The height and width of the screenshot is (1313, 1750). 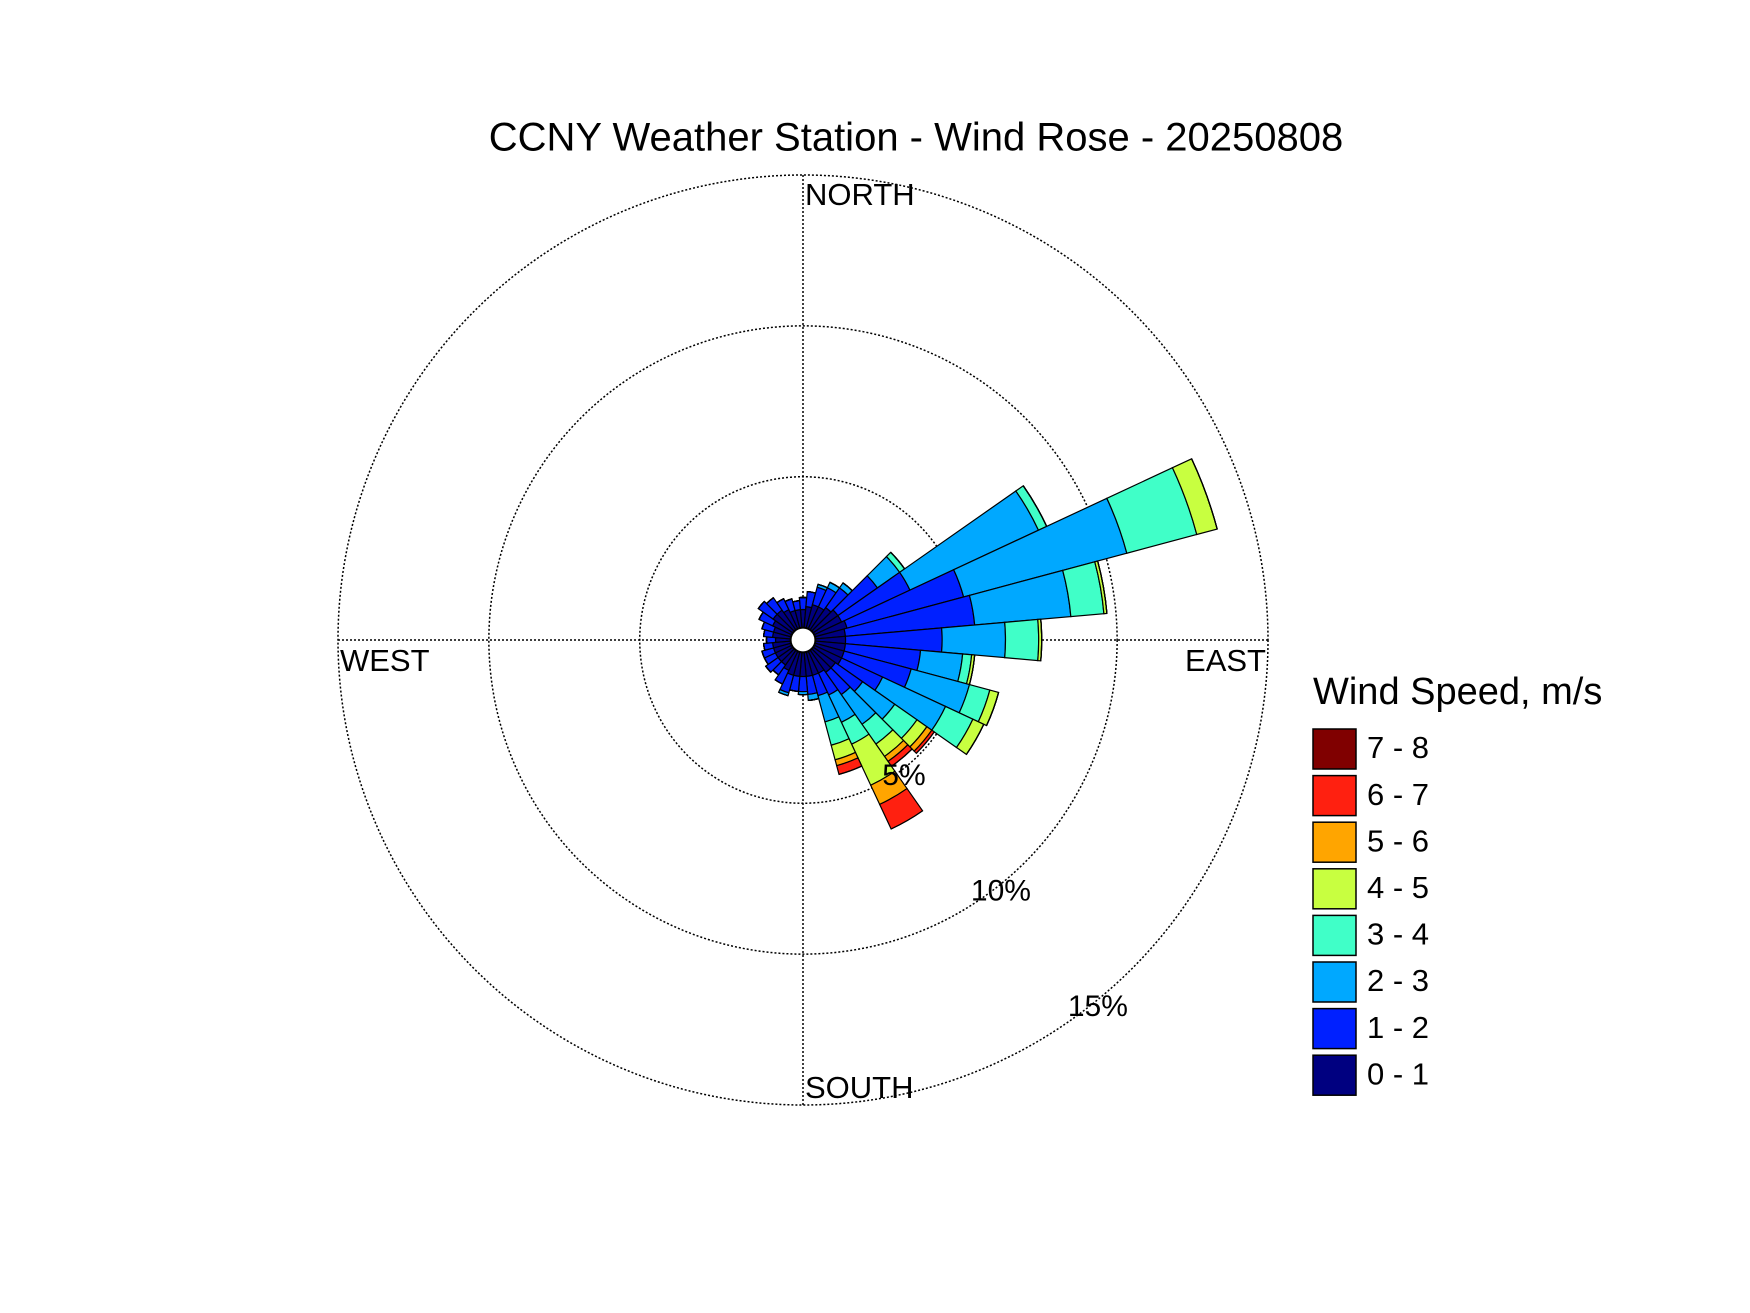 What do you see at coordinates (903, 775) in the screenshot?
I see `r-tick-label: 5%` at bounding box center [903, 775].